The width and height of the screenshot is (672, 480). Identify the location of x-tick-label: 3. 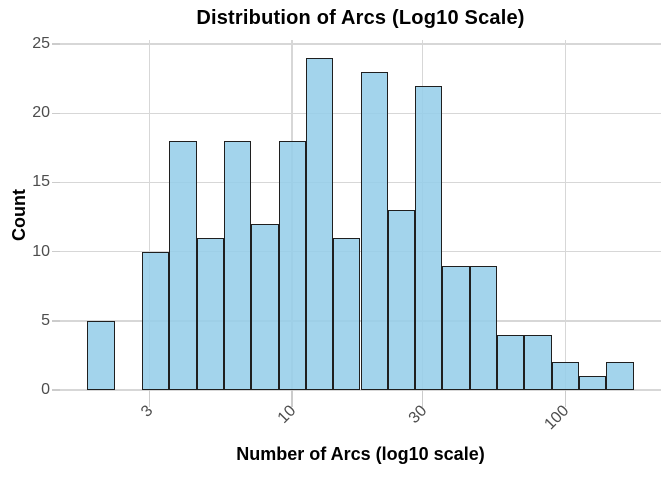
(147, 411).